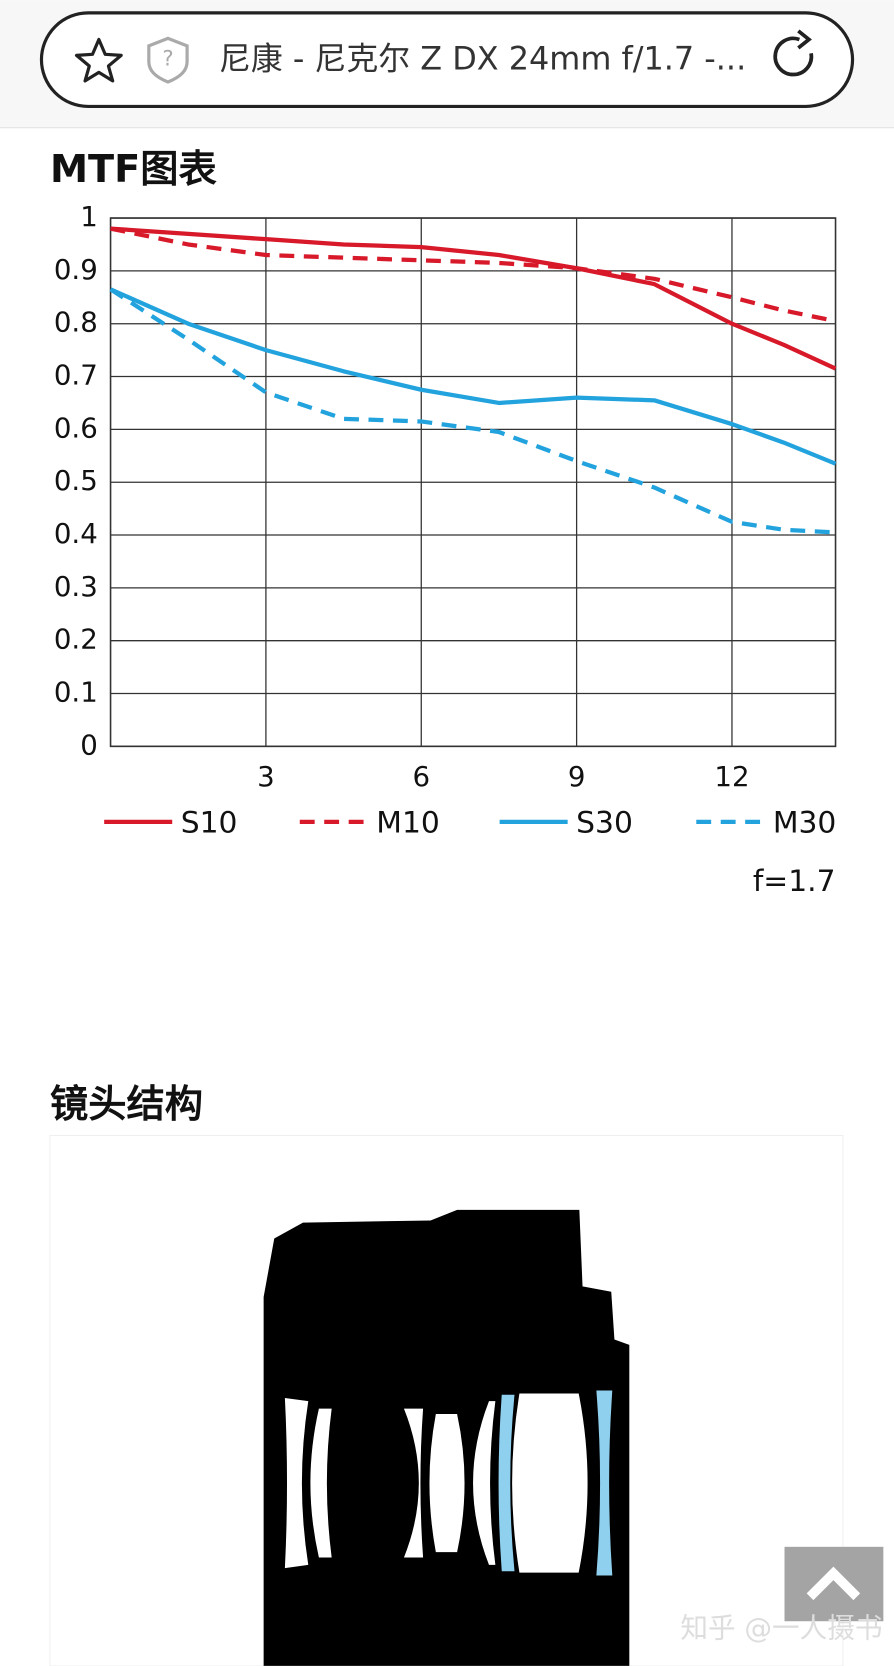  Describe the element at coordinates (604, 822) in the screenshot. I see `legend-label: S30` at that location.